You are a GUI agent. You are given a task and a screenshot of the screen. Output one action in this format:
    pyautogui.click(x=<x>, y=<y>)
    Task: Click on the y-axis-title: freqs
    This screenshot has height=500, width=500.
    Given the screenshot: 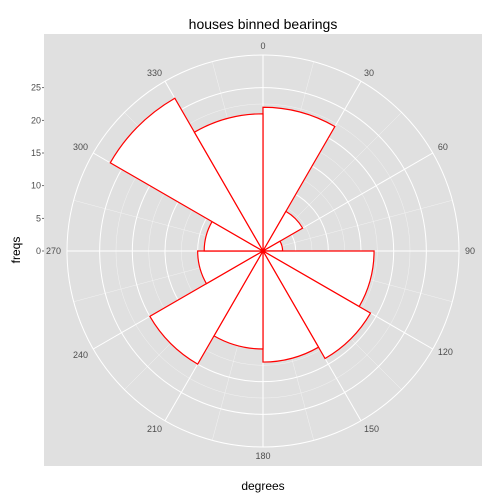 What is the action you would take?
    pyautogui.click(x=16, y=250)
    